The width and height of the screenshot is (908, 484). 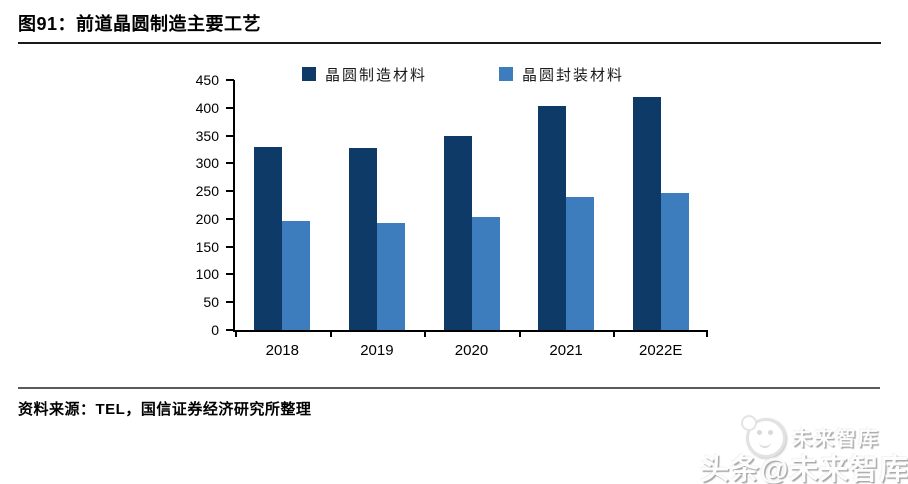 What do you see at coordinates (207, 218) in the screenshot?
I see `y-axis-label: 200` at bounding box center [207, 218].